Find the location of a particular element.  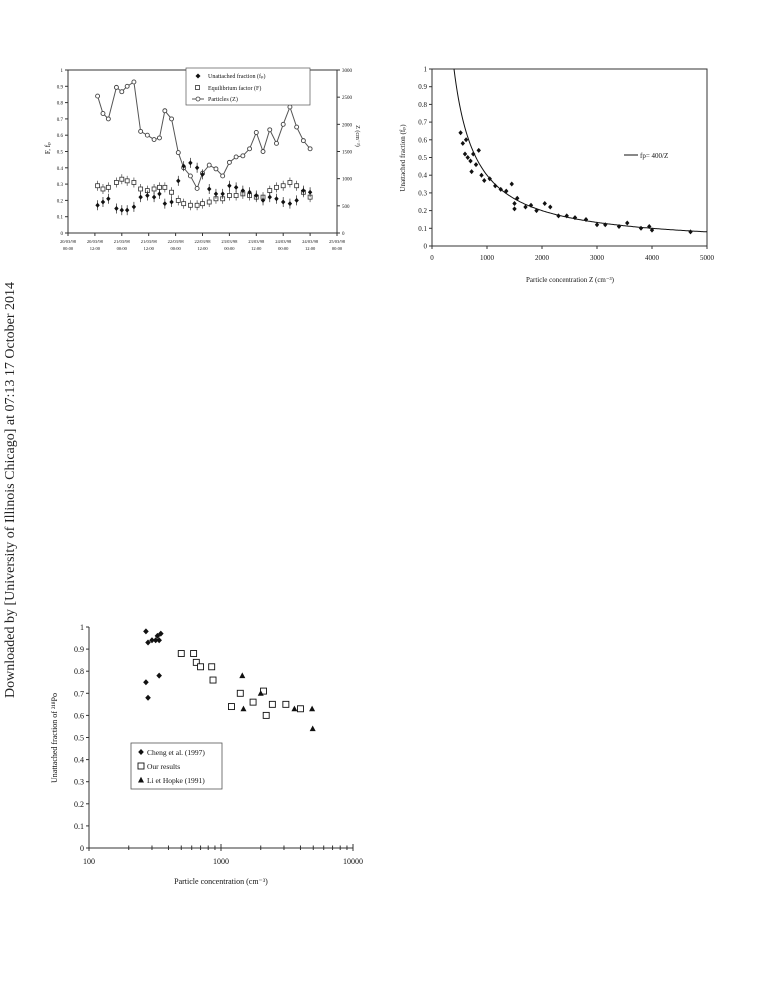

chart1-ytick-right-label: 500 is located at coordinates (346, 207).